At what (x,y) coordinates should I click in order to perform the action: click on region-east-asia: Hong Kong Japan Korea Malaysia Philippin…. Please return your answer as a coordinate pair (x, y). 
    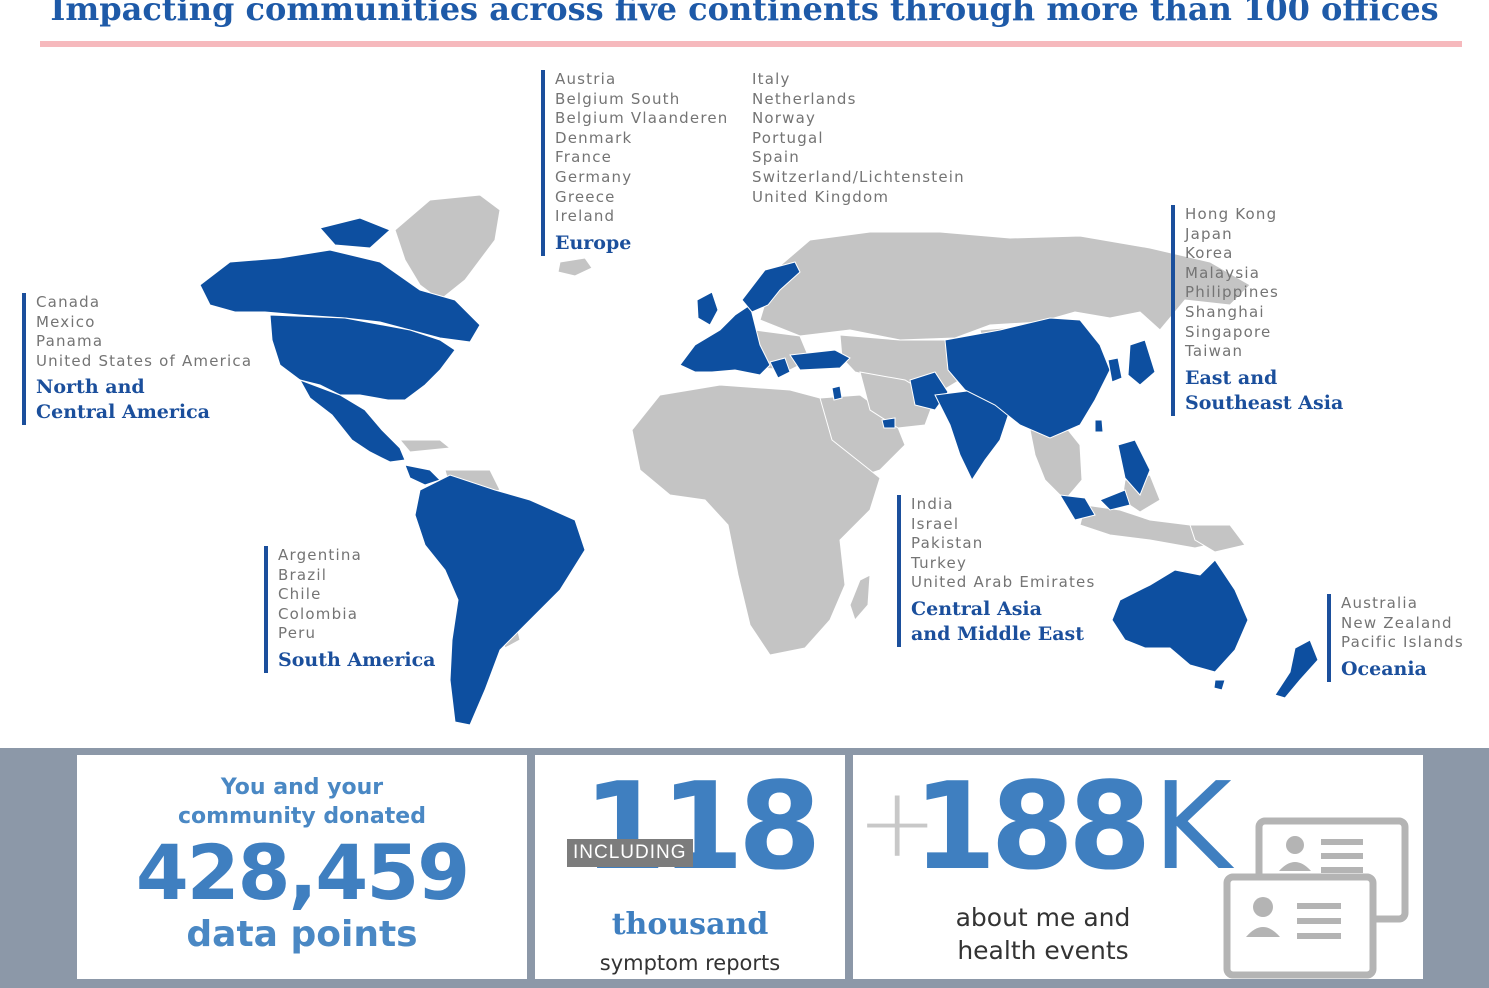
    Looking at the image, I should click on (1257, 310).